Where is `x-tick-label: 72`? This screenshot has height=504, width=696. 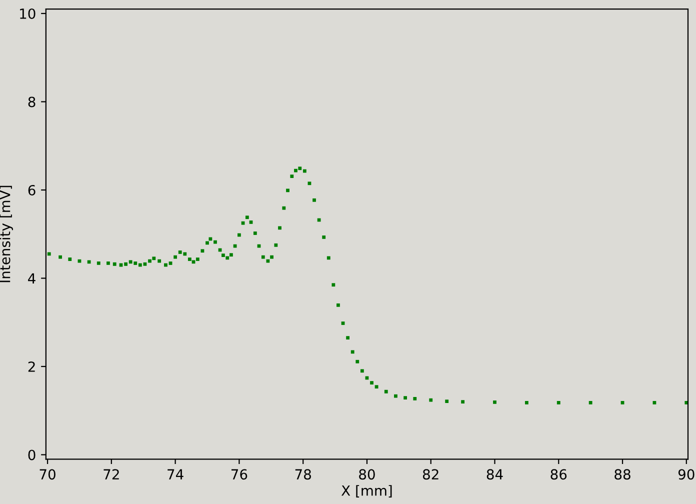 x-tick-label: 72 is located at coordinates (111, 474).